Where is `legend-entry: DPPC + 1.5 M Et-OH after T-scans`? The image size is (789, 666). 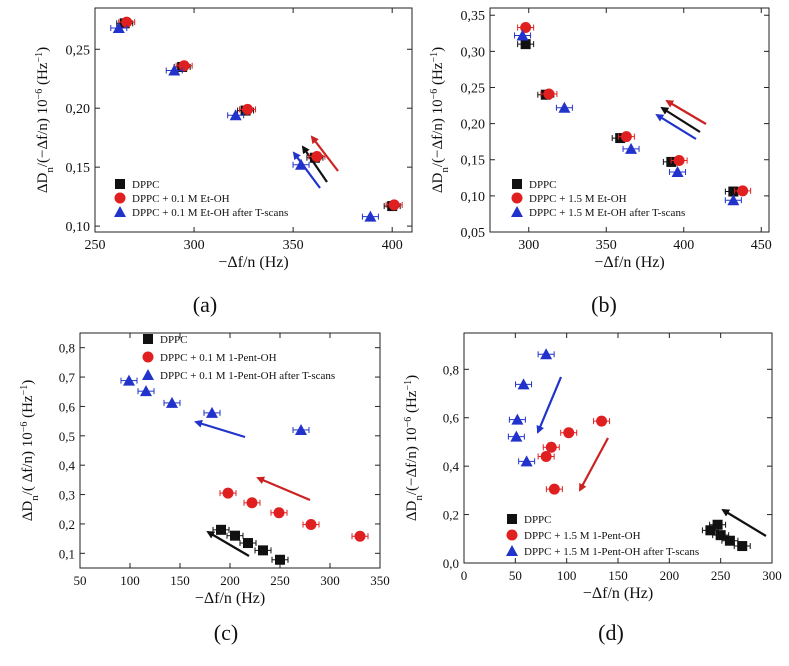
legend-entry: DPPC + 1.5 M Et-OH after T-scans is located at coordinates (607, 213).